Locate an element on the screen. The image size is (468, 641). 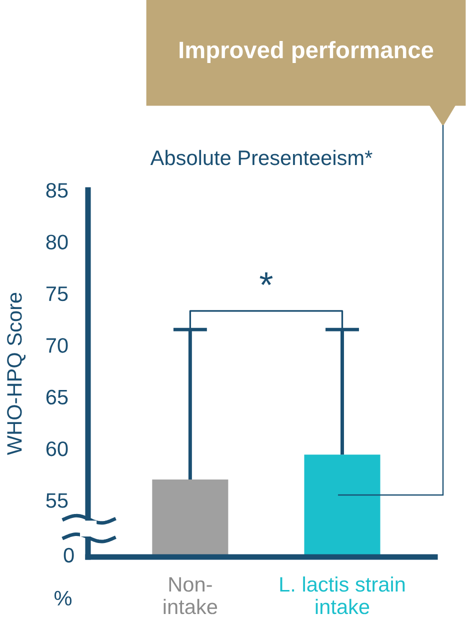
x-tick-label: Non- intake is located at coordinates (191, 595).